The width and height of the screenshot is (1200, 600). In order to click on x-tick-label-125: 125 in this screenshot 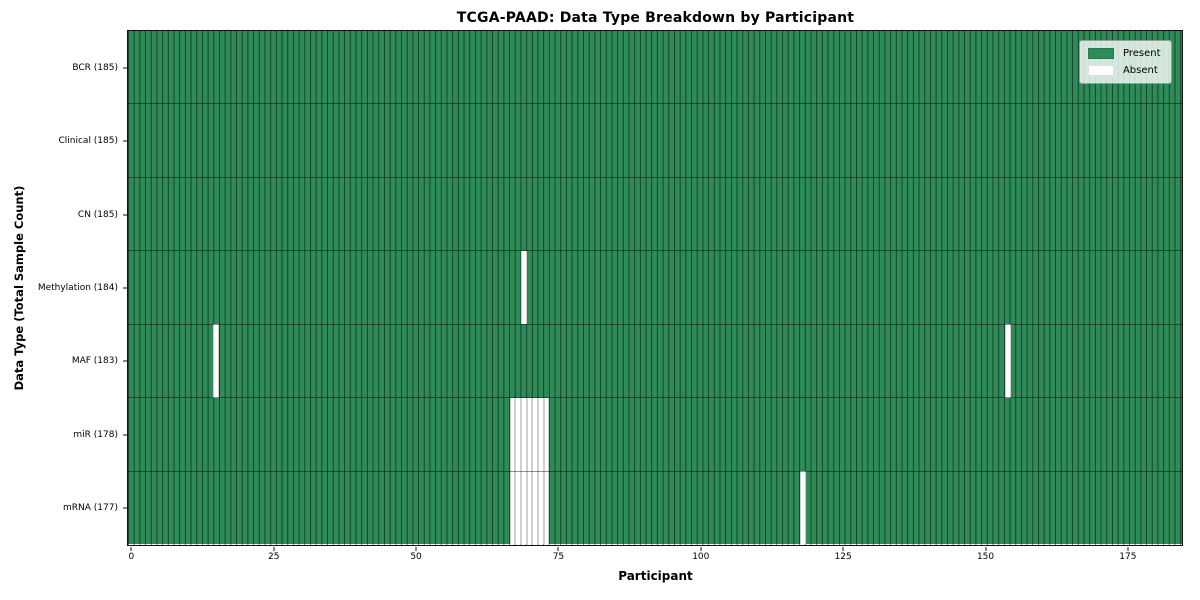, I will do `click(843, 556)`.